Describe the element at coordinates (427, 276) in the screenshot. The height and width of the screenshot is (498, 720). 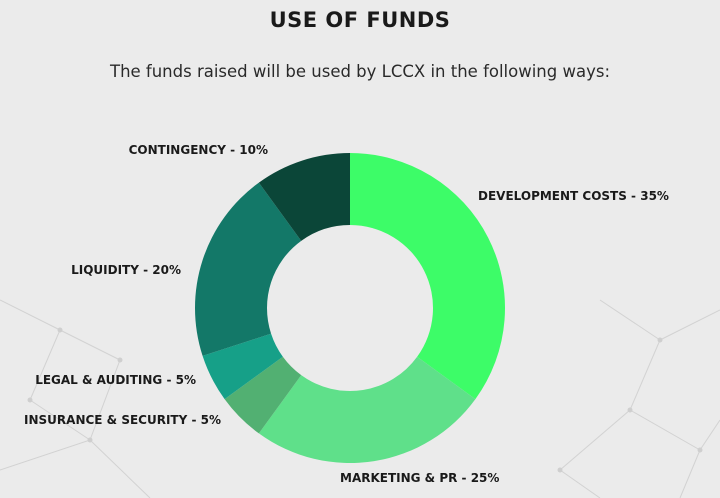
I see `donut-slice-development-costs` at that location.